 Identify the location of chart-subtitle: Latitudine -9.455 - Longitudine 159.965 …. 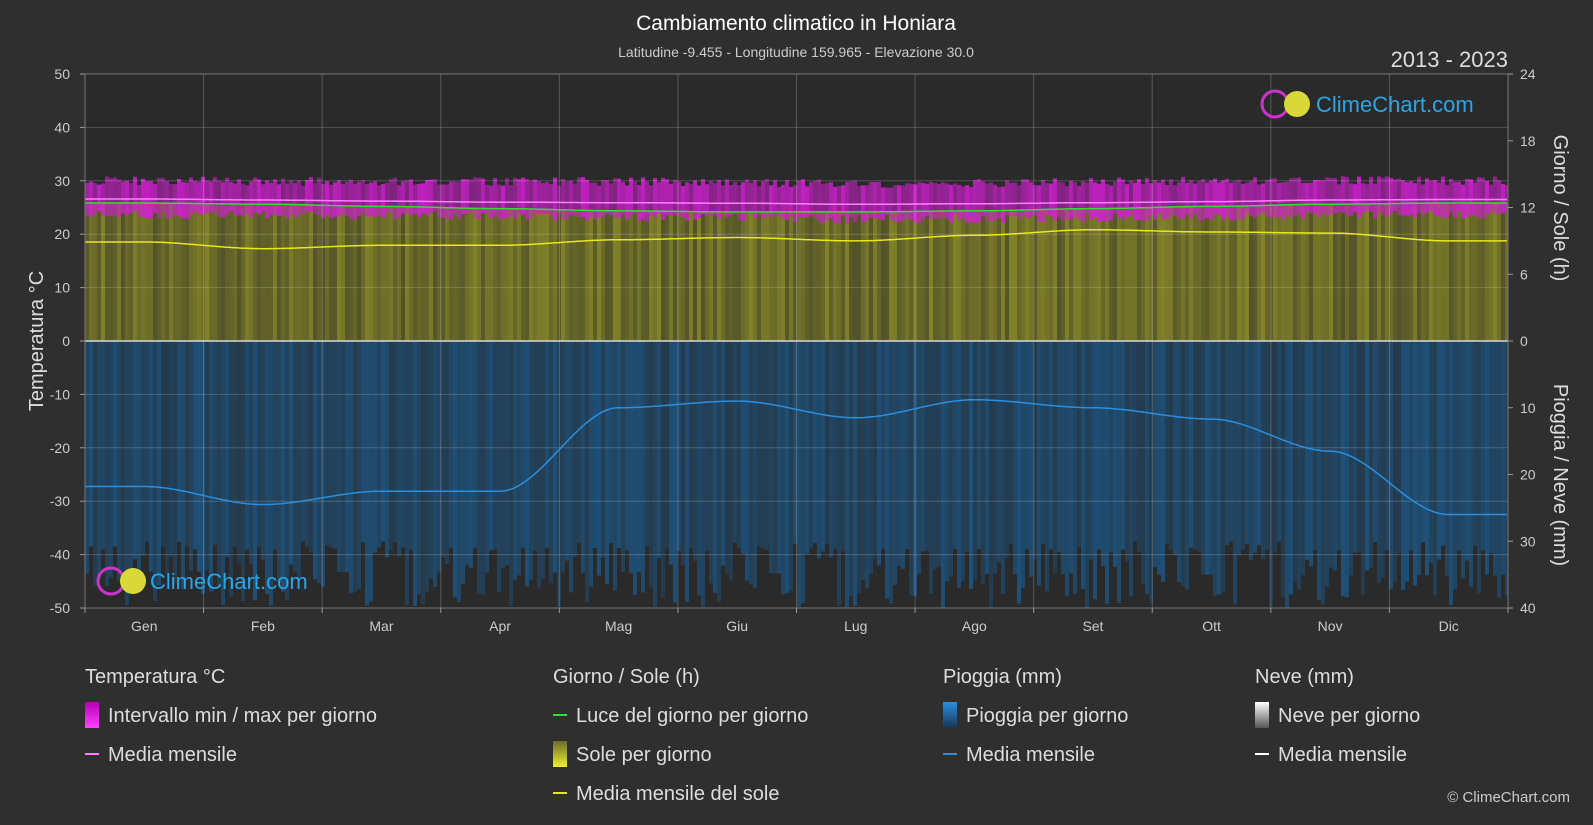
(796, 52).